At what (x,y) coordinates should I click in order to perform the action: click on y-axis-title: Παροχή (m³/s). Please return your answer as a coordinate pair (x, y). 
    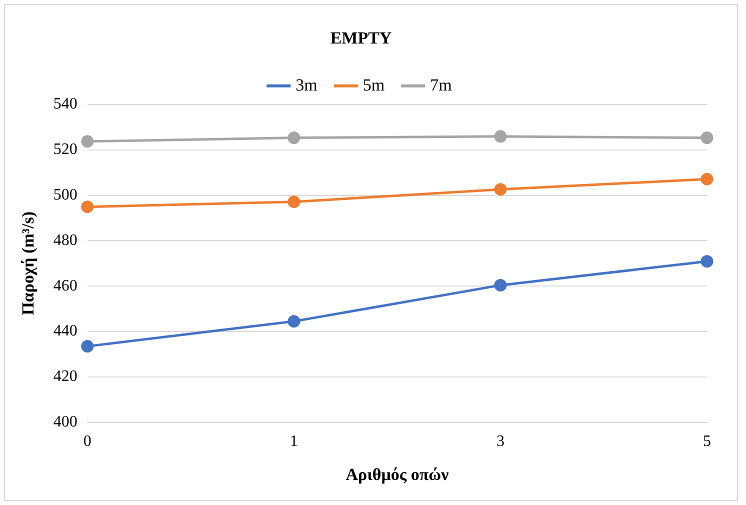
    Looking at the image, I should click on (28, 264).